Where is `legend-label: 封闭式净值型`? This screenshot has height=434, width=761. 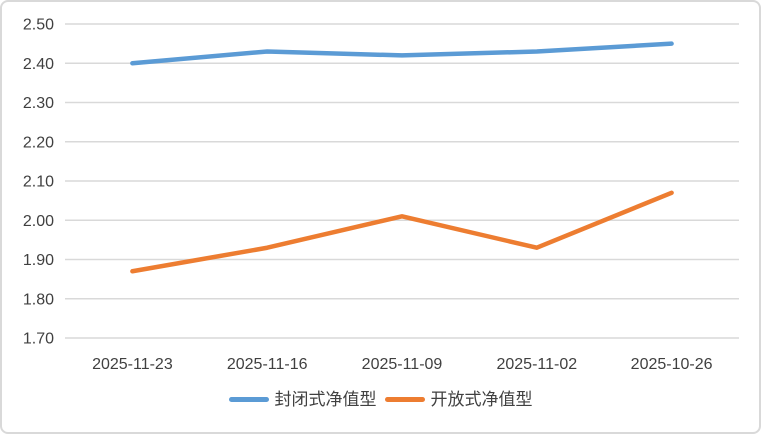 legend-label: 封闭式净值型 is located at coordinates (325, 399).